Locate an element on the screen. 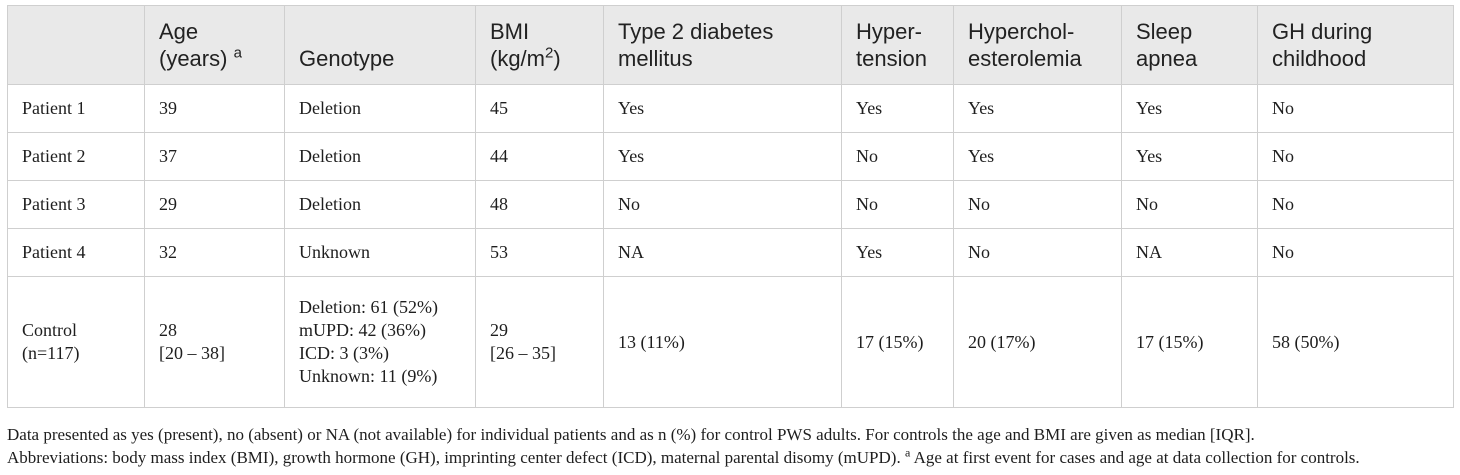 This screenshot has width=1460, height=475. t2dm-cell: No is located at coordinates (722, 204).